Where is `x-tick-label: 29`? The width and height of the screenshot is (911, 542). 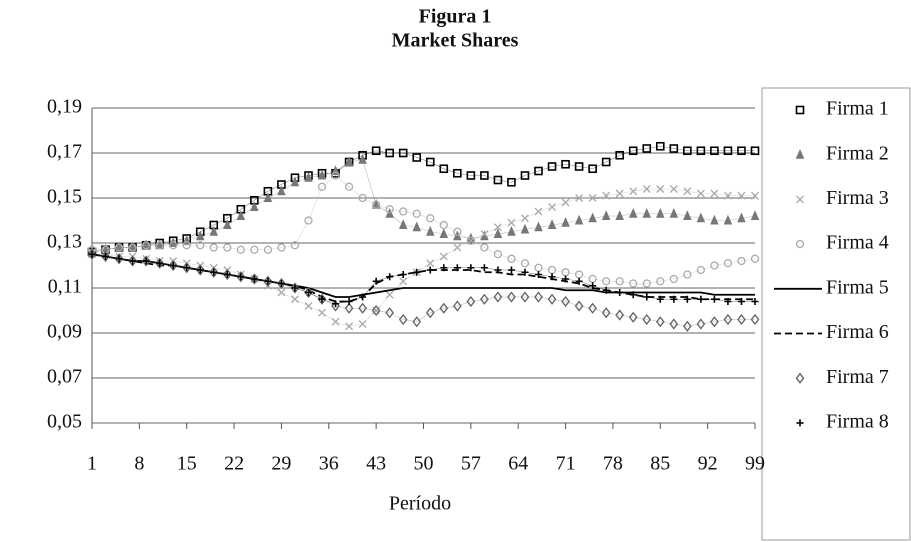 x-tick-label: 29 is located at coordinates (281, 464).